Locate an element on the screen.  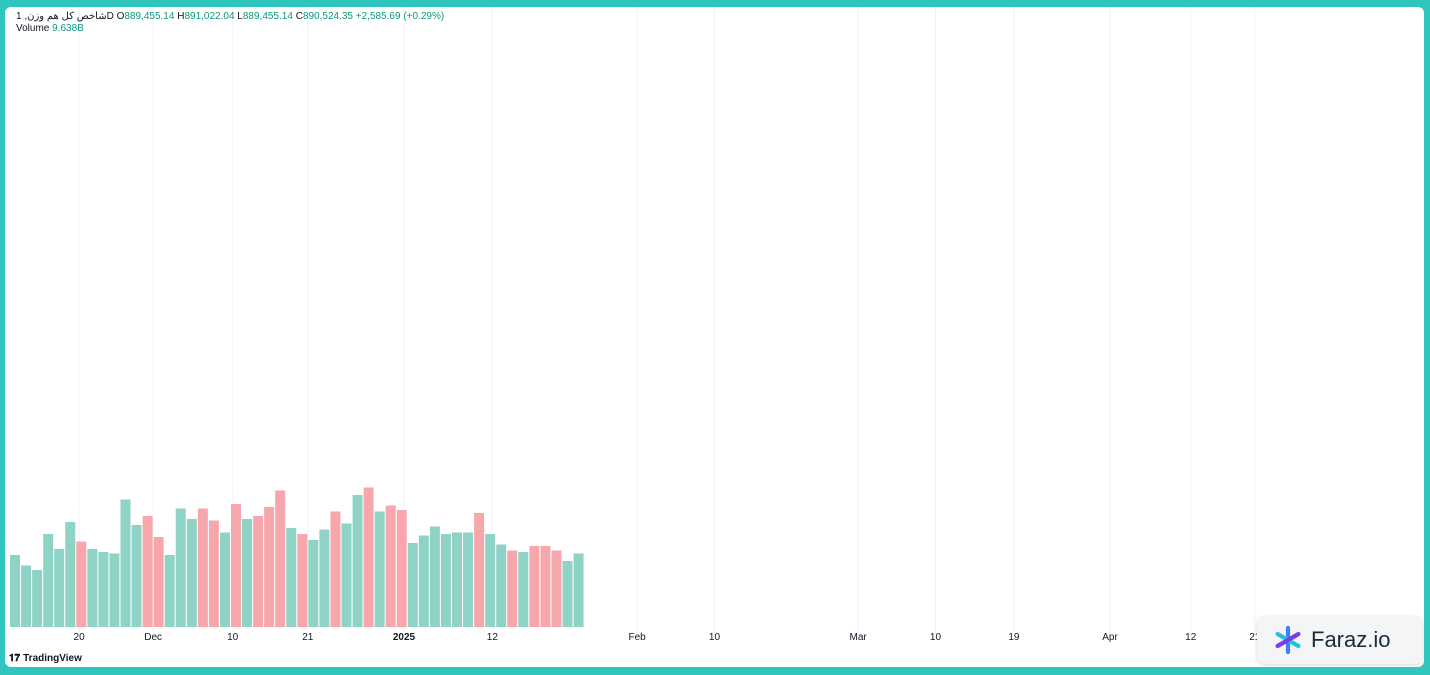
time-tick-label: Feb is located at coordinates (637, 637).